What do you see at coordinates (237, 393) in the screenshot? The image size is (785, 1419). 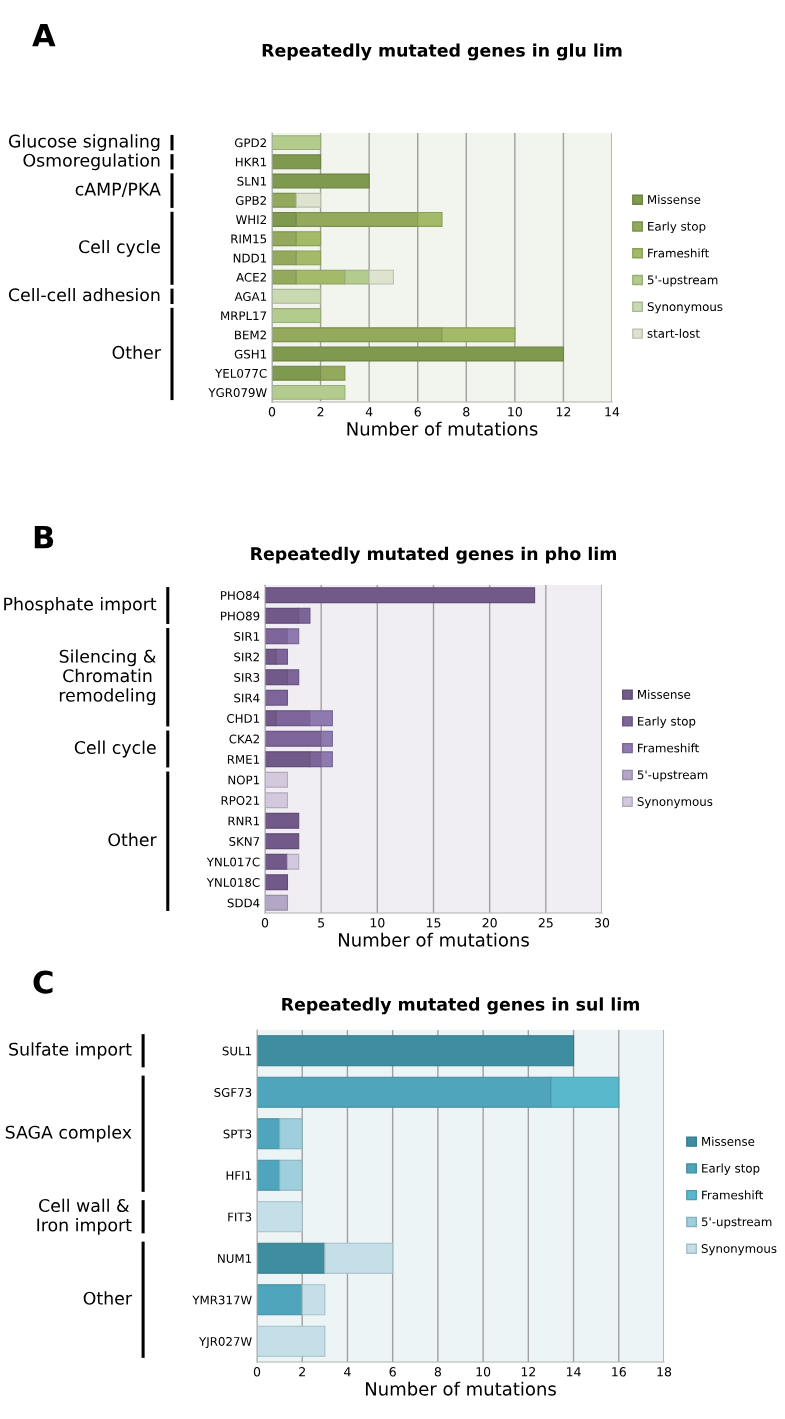 I see `y-tick-label: YGR079W` at bounding box center [237, 393].